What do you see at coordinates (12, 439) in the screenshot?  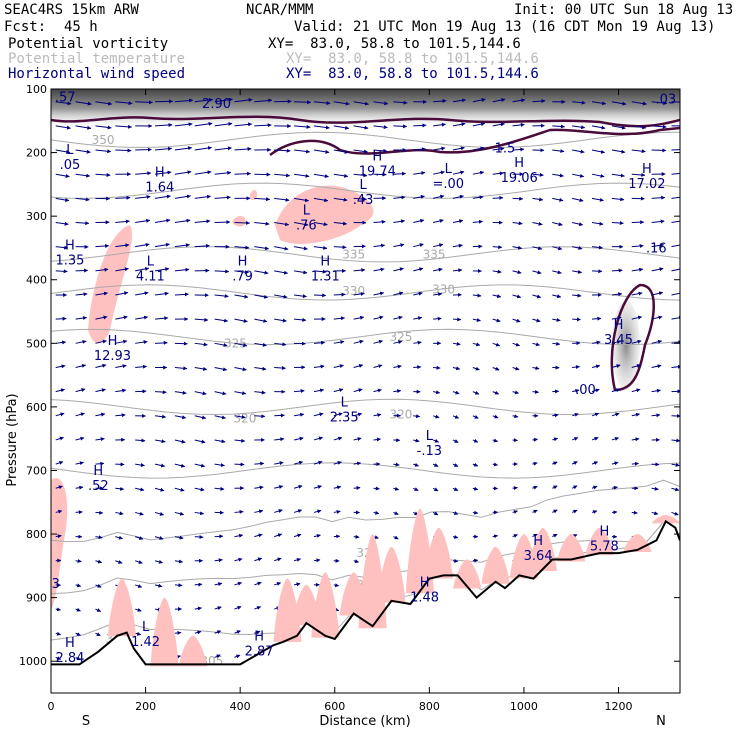 I see `y-axis-label: Pressure (hPa)` at bounding box center [12, 439].